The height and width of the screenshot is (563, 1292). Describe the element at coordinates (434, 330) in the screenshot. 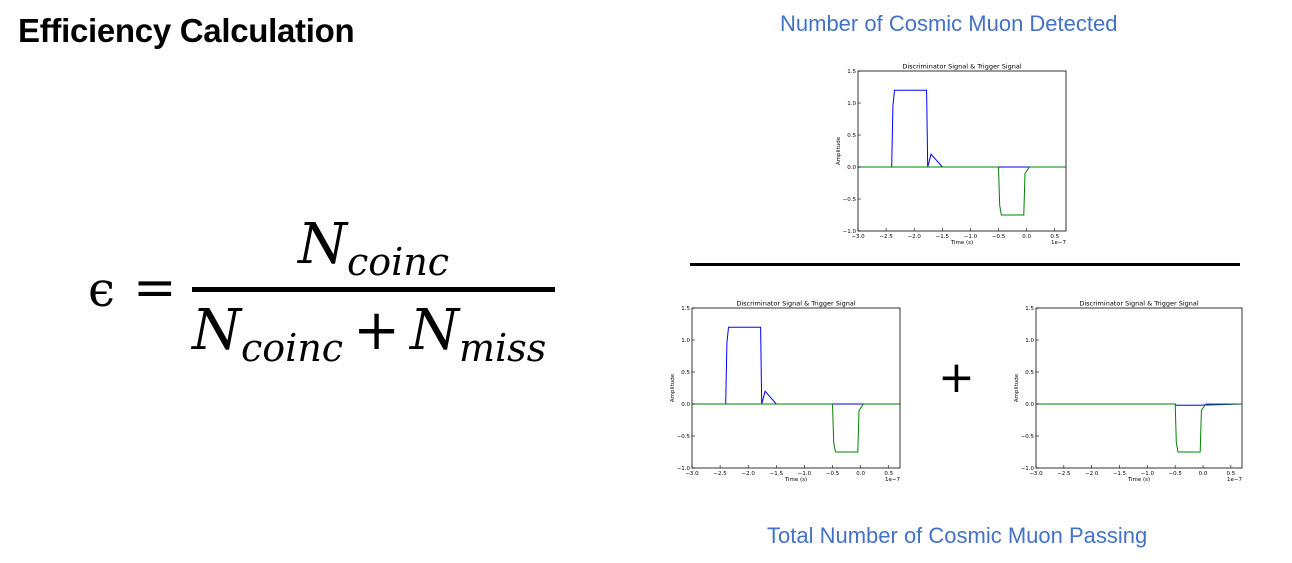

I see `denominator-base-2: N` at that location.